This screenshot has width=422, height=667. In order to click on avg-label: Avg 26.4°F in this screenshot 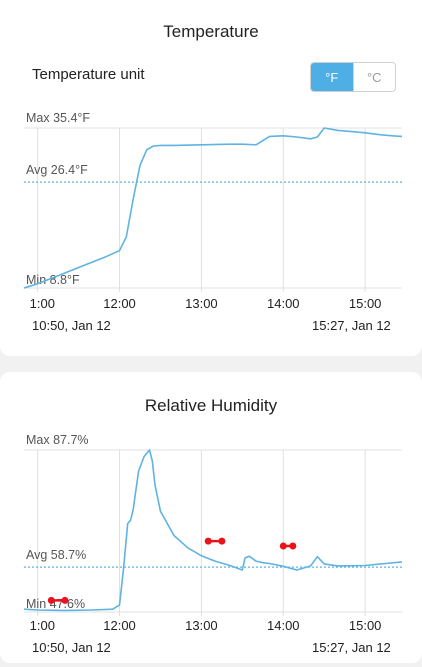, I will do `click(57, 170)`.